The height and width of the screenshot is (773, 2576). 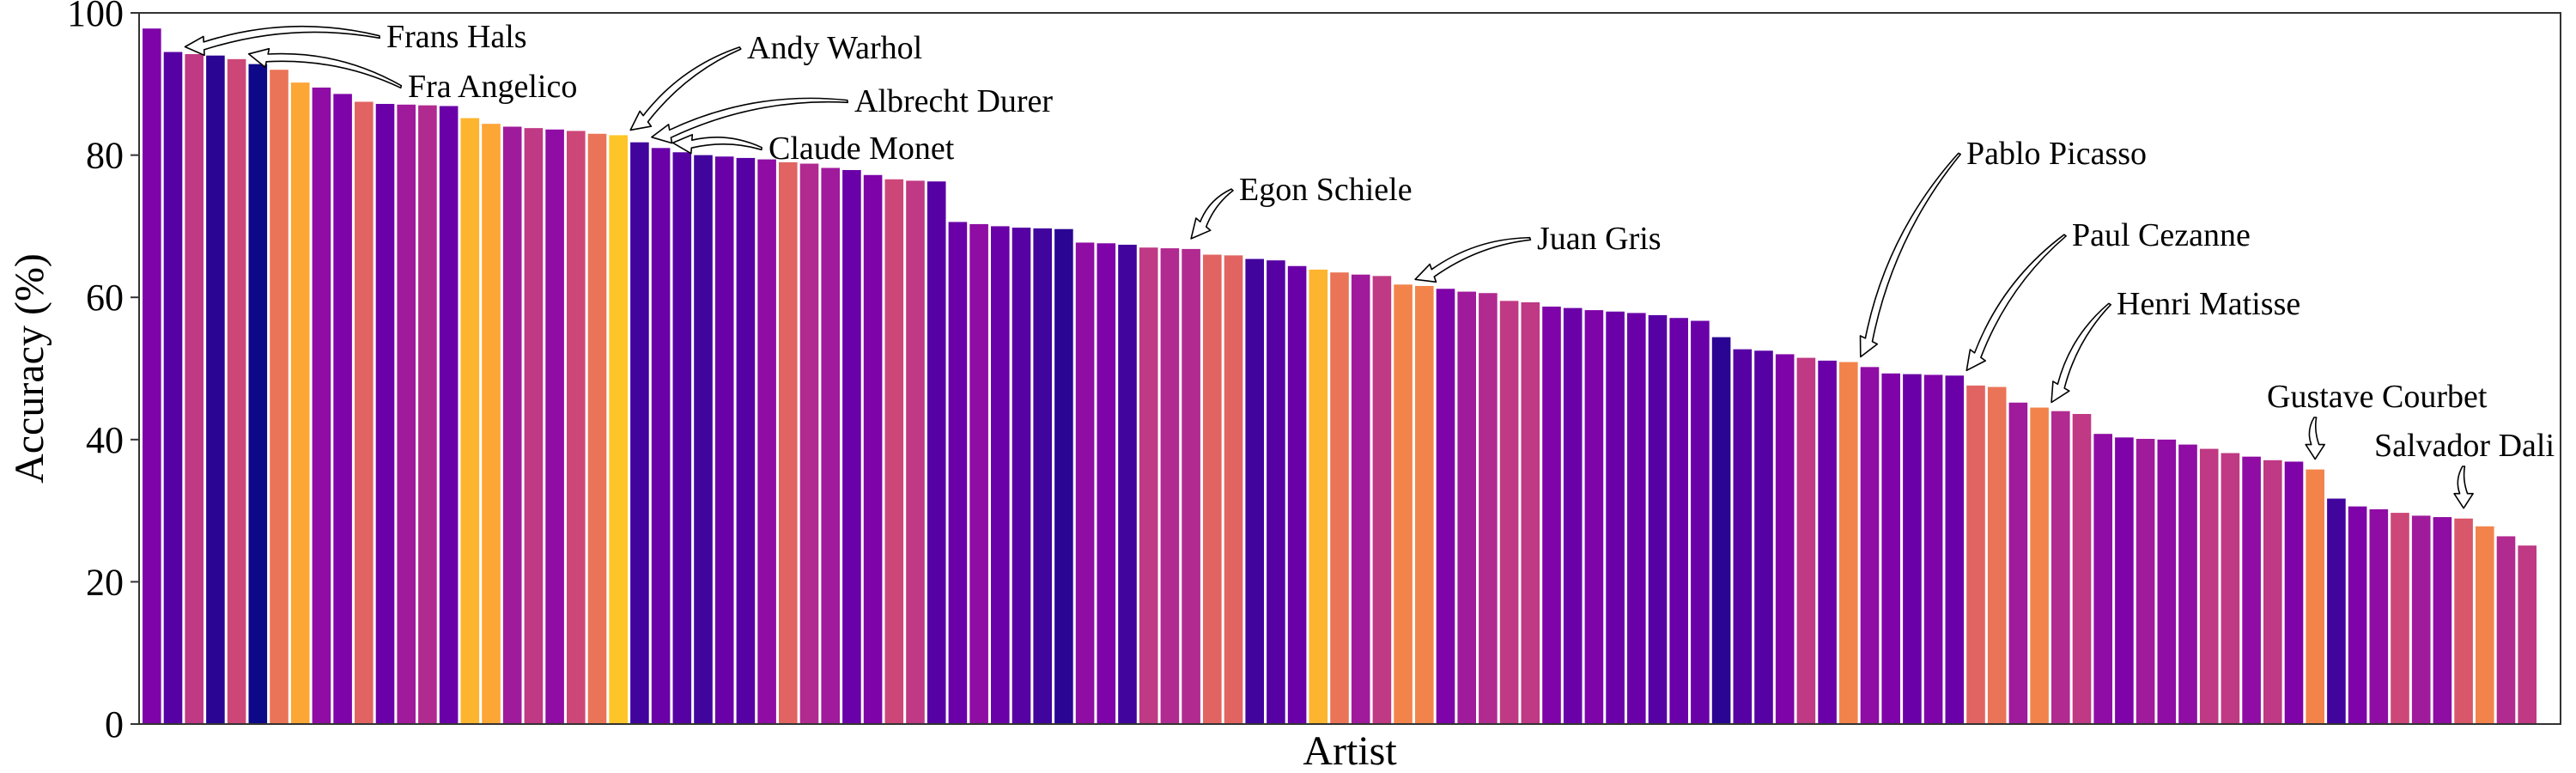 I want to click on annotation-label: Andy Warhol, so click(x=834, y=48).